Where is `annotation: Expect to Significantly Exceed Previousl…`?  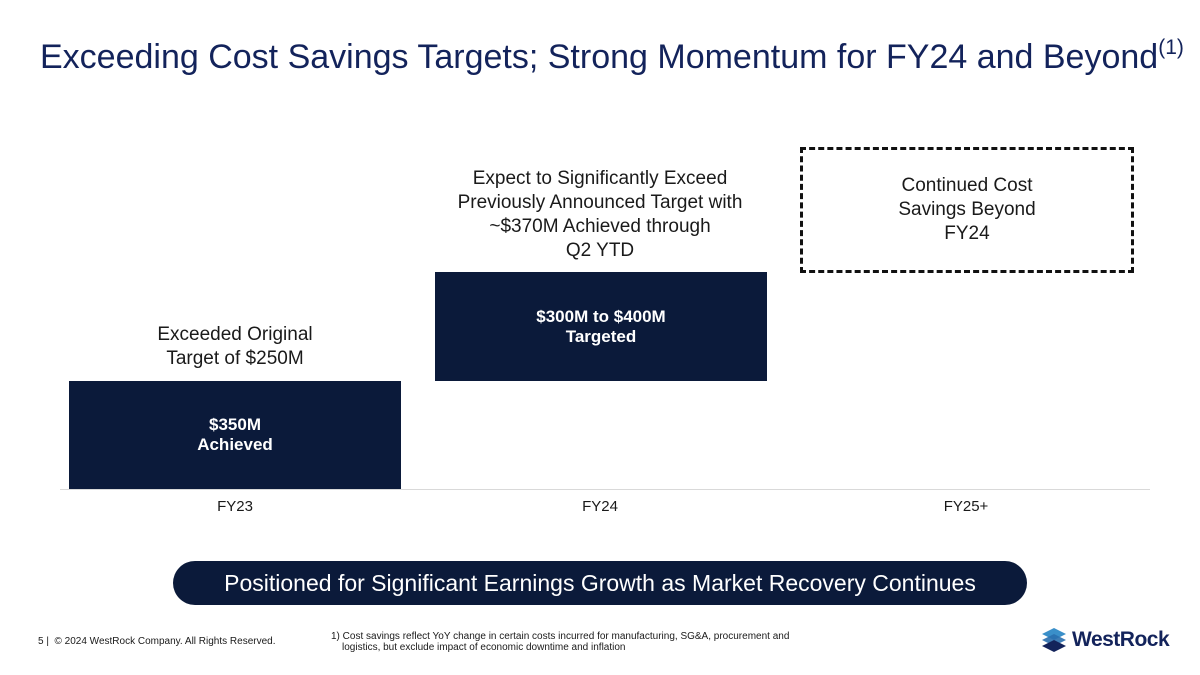
annotation: Expect to Significantly Exceed Previousl… is located at coordinates (600, 215).